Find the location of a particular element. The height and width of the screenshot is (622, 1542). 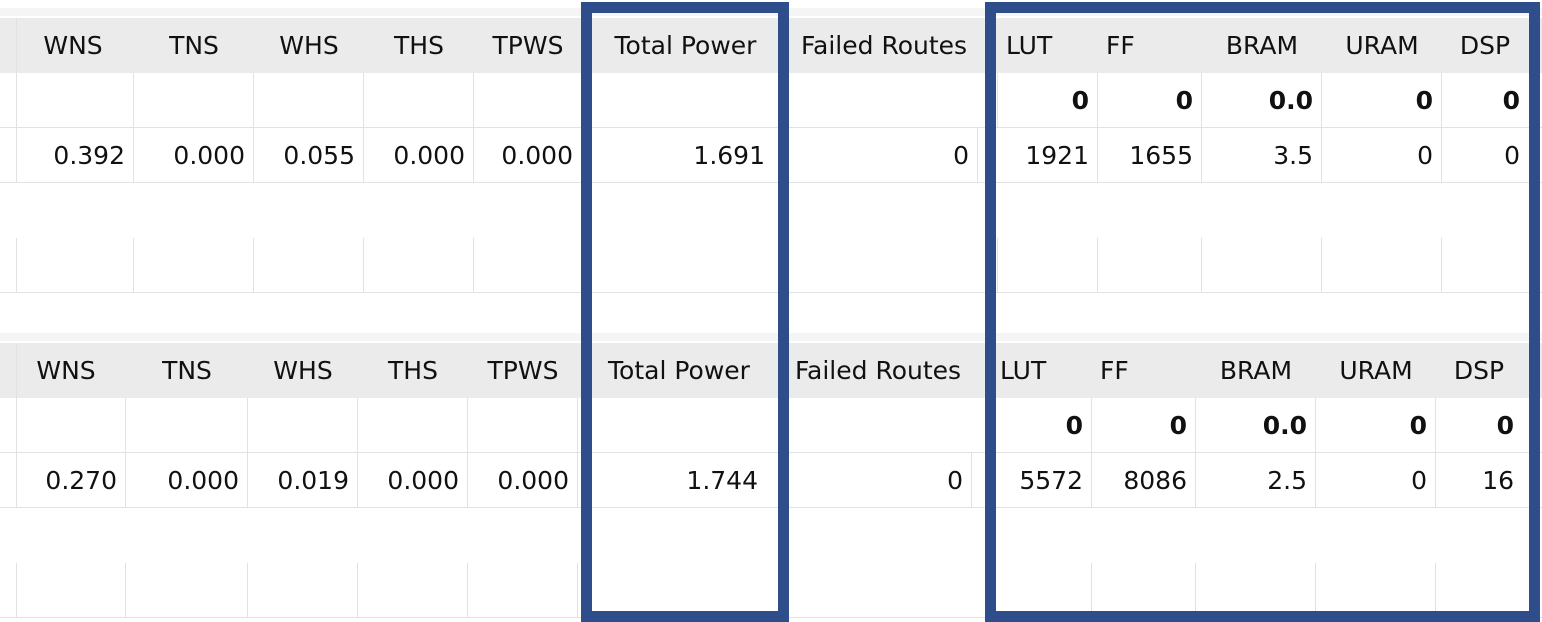

cell-lut: 1921 is located at coordinates (1048, 155).